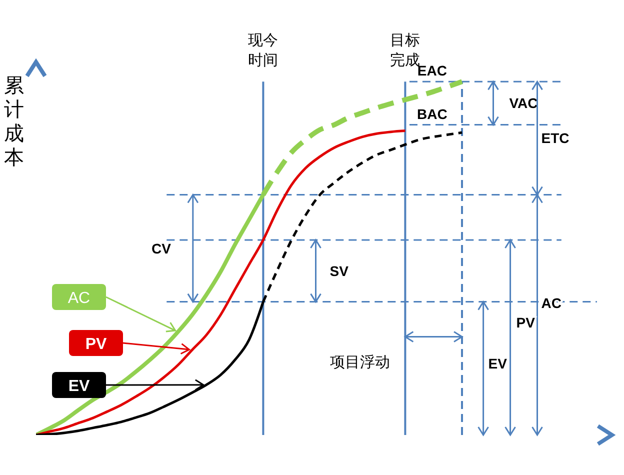 The width and height of the screenshot is (624, 475). I want to click on annotation: 项目浮动, so click(360, 362).